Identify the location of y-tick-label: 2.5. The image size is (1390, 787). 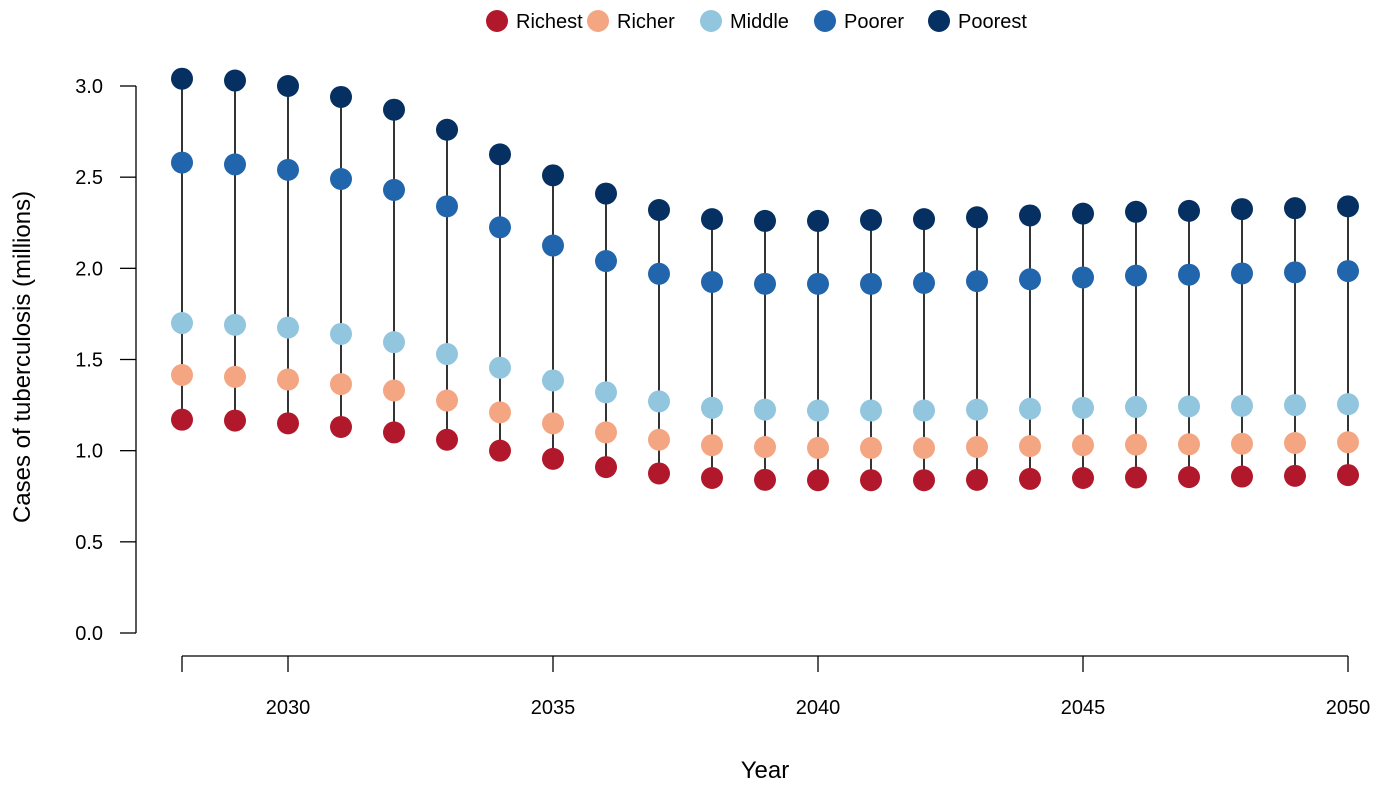
(89, 178).